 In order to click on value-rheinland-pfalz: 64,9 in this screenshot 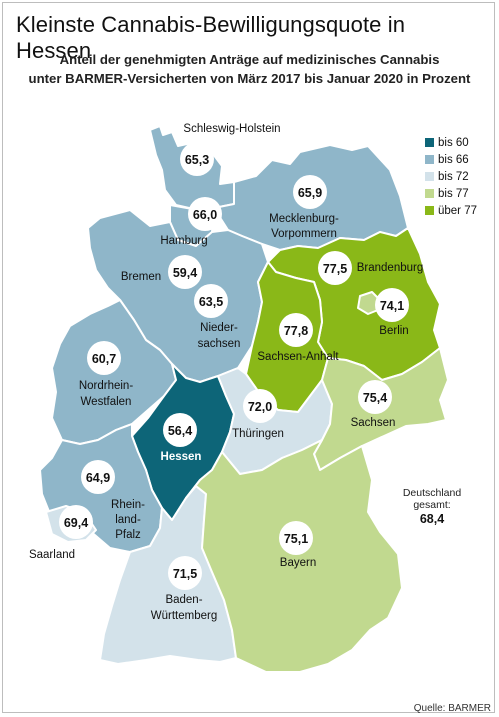, I will do `click(98, 478)`.